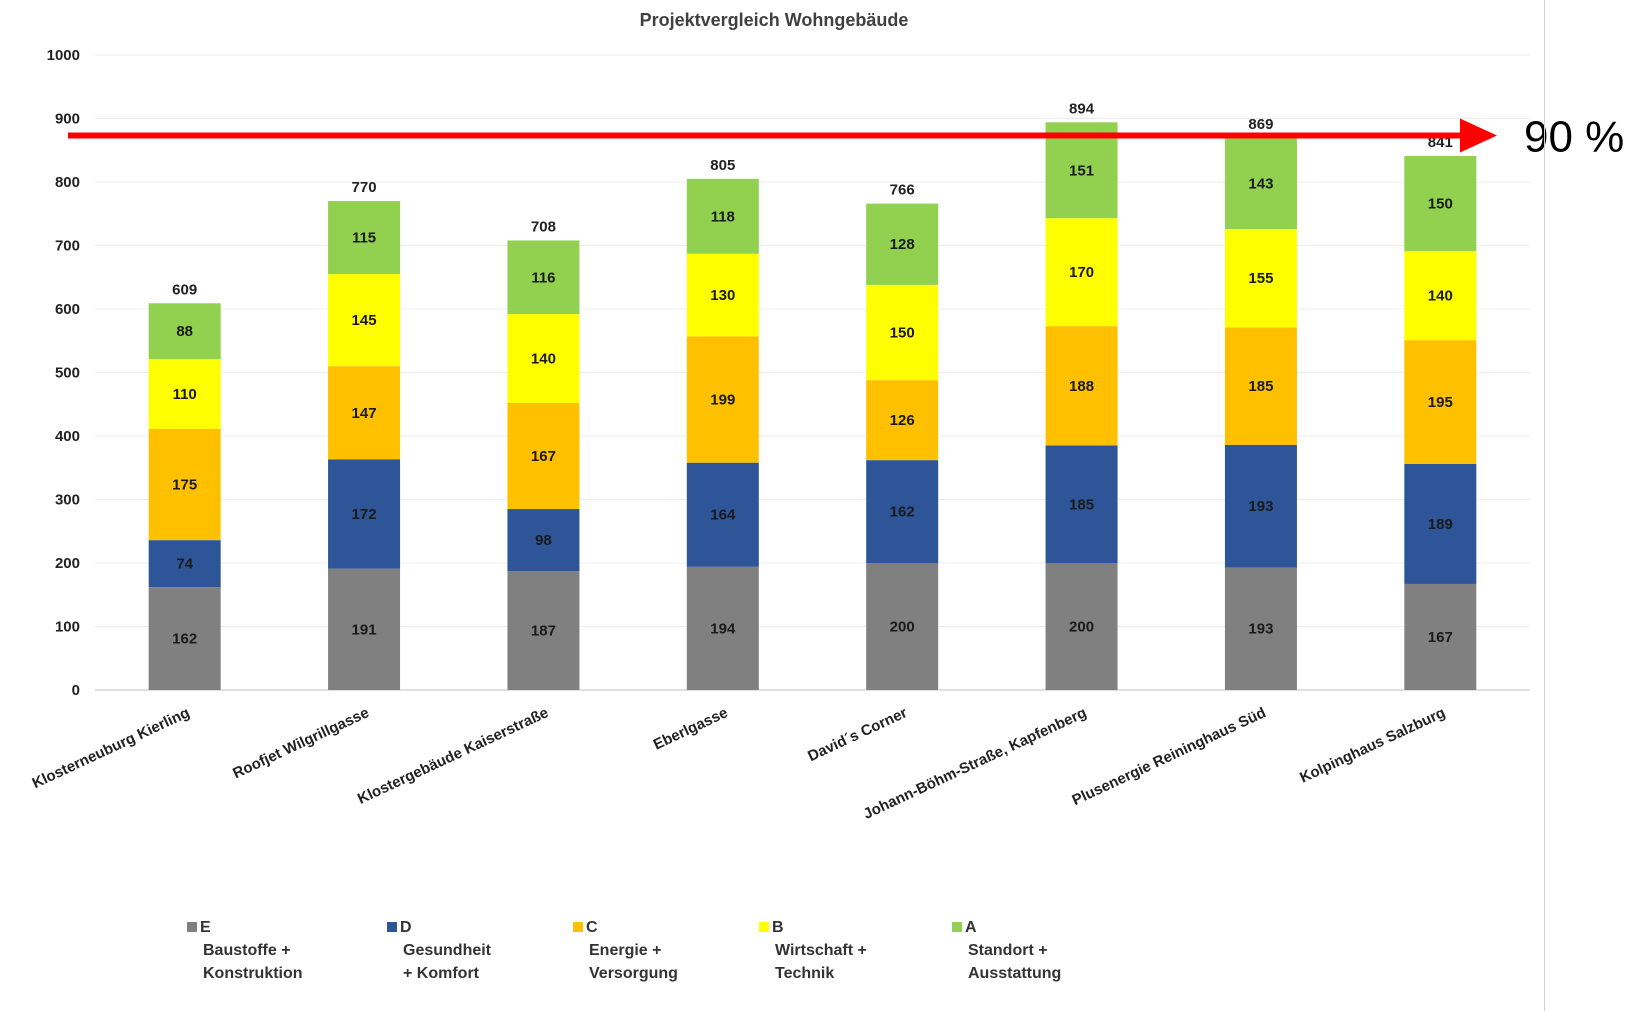  I want to click on y-tick-label: 600, so click(67, 309).